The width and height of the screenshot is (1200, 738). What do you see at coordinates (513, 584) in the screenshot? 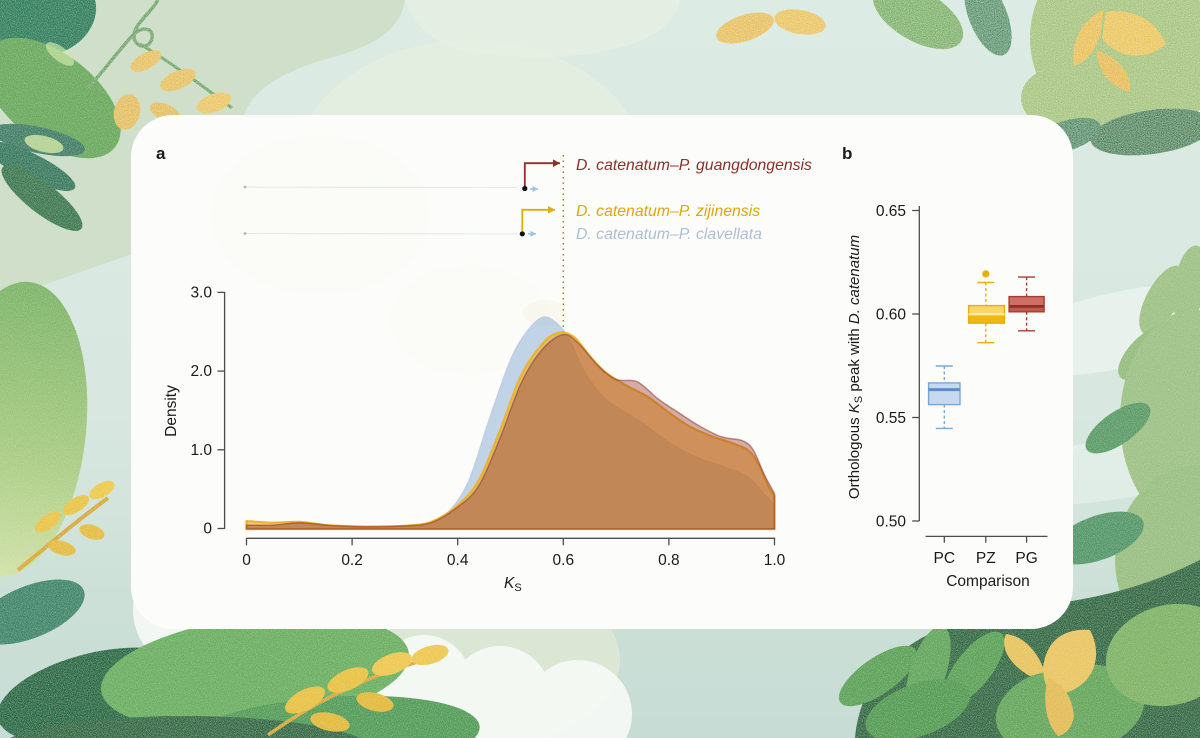
I see `svg-text: KS` at bounding box center [513, 584].